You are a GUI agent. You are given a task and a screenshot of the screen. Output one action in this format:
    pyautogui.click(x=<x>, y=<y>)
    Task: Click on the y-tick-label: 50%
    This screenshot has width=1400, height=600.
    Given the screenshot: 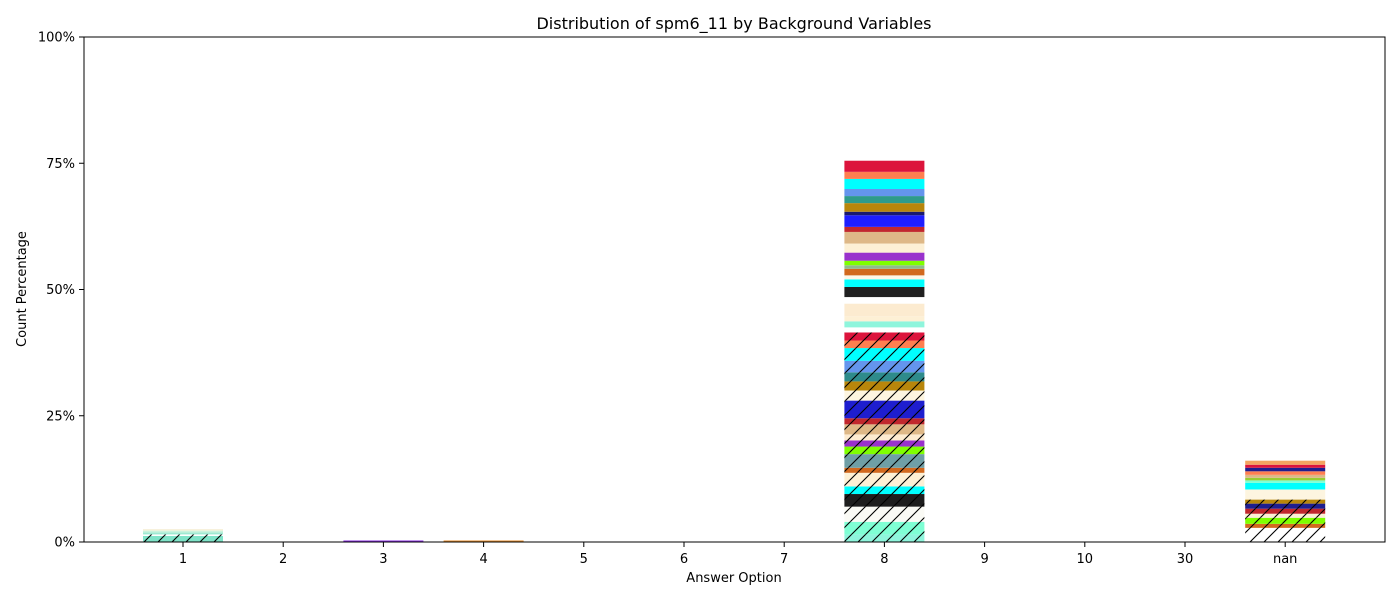 What is the action you would take?
    pyautogui.click(x=60, y=290)
    